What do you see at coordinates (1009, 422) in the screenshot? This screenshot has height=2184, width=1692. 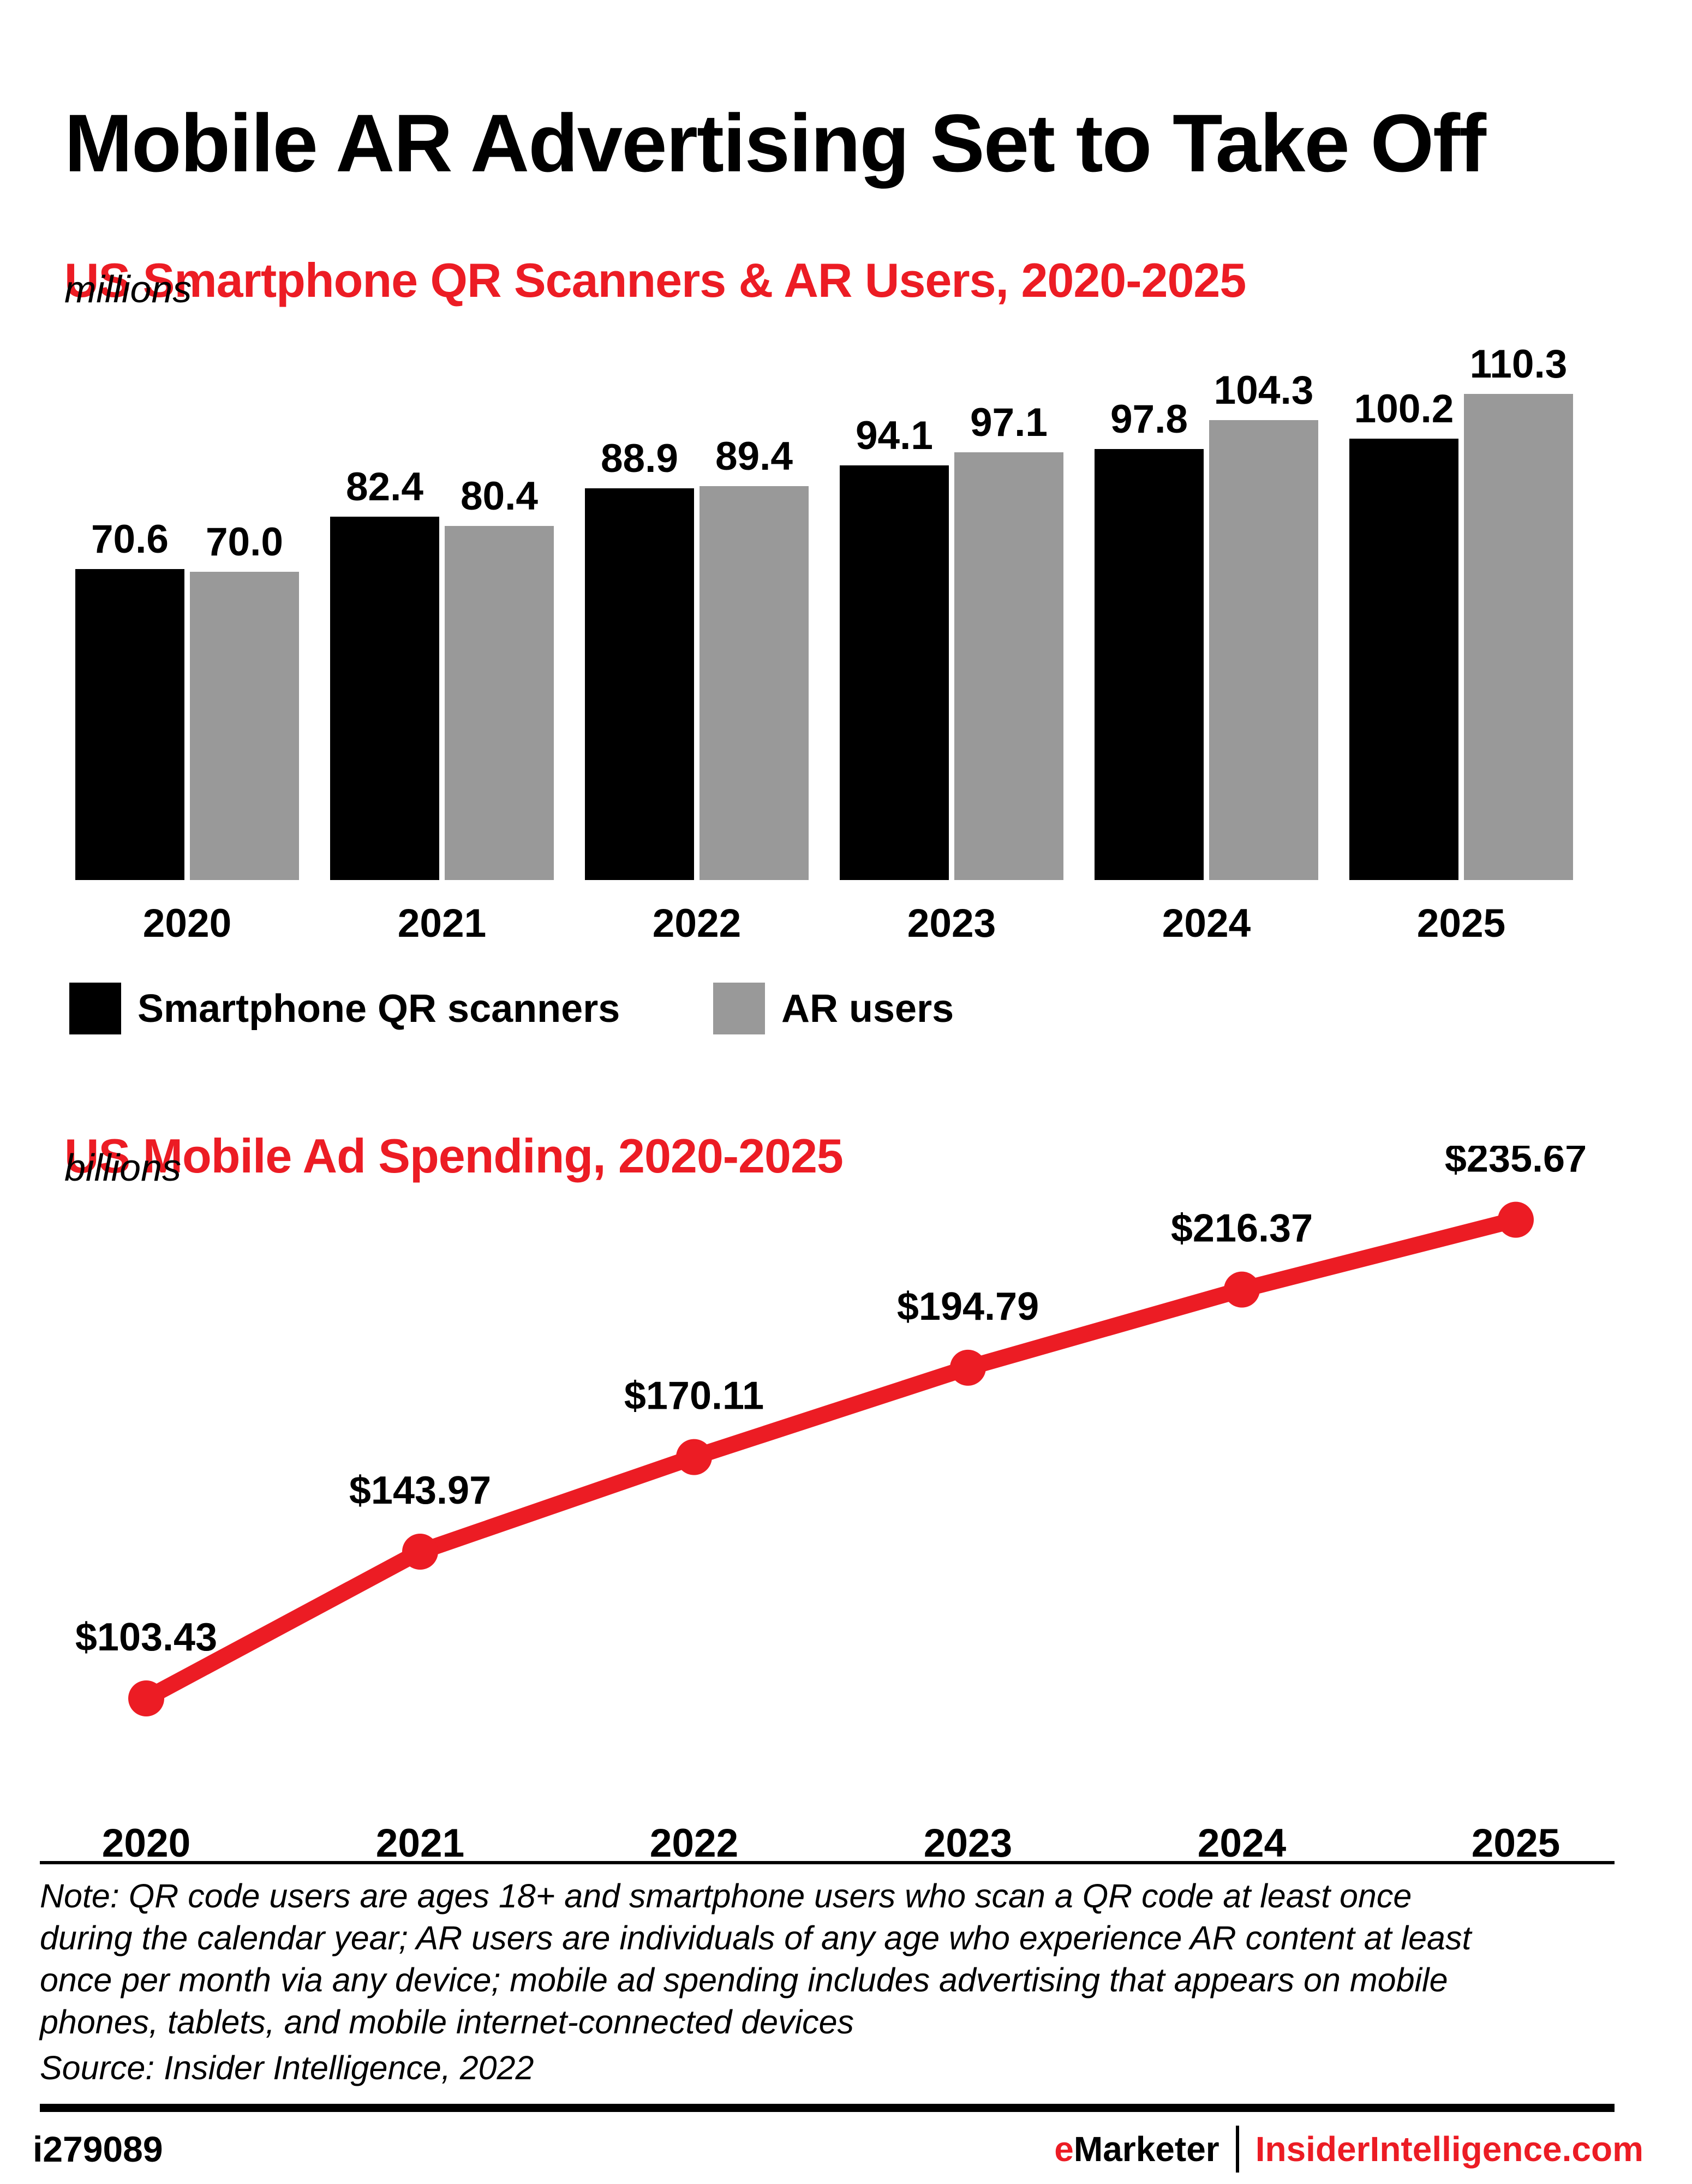 I see `bar-value-label: 97.1` at bounding box center [1009, 422].